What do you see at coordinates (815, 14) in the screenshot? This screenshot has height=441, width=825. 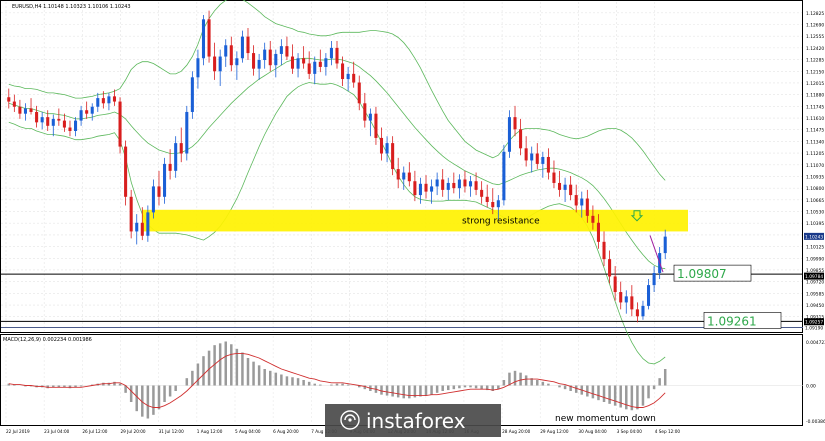 I see `price-tick-label: 1.12825` at bounding box center [815, 14].